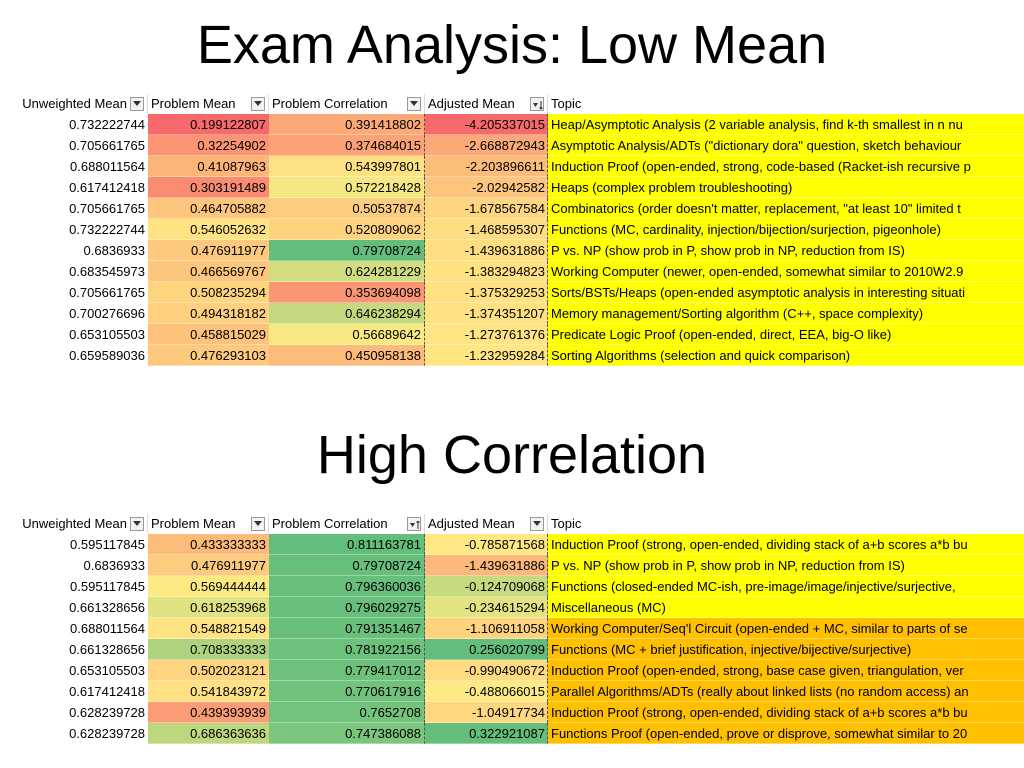 Image resolution: width=1024 pixels, height=768 pixels. I want to click on cell-adjusted-mean: -1.678567584, so click(486, 208).